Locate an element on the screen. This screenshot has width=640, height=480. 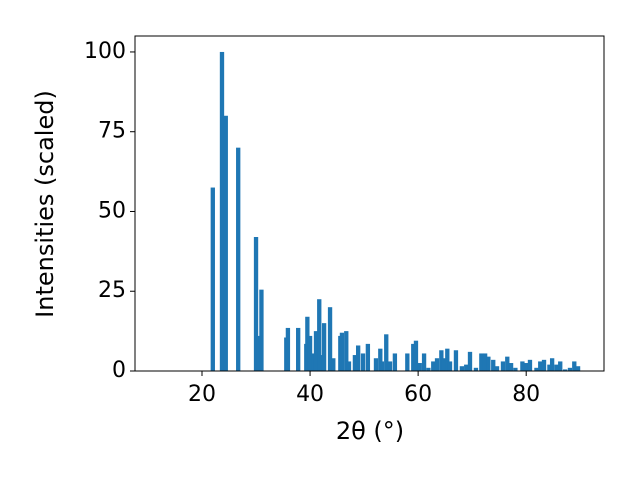
x-tick-label: 40 is located at coordinates (310, 394).